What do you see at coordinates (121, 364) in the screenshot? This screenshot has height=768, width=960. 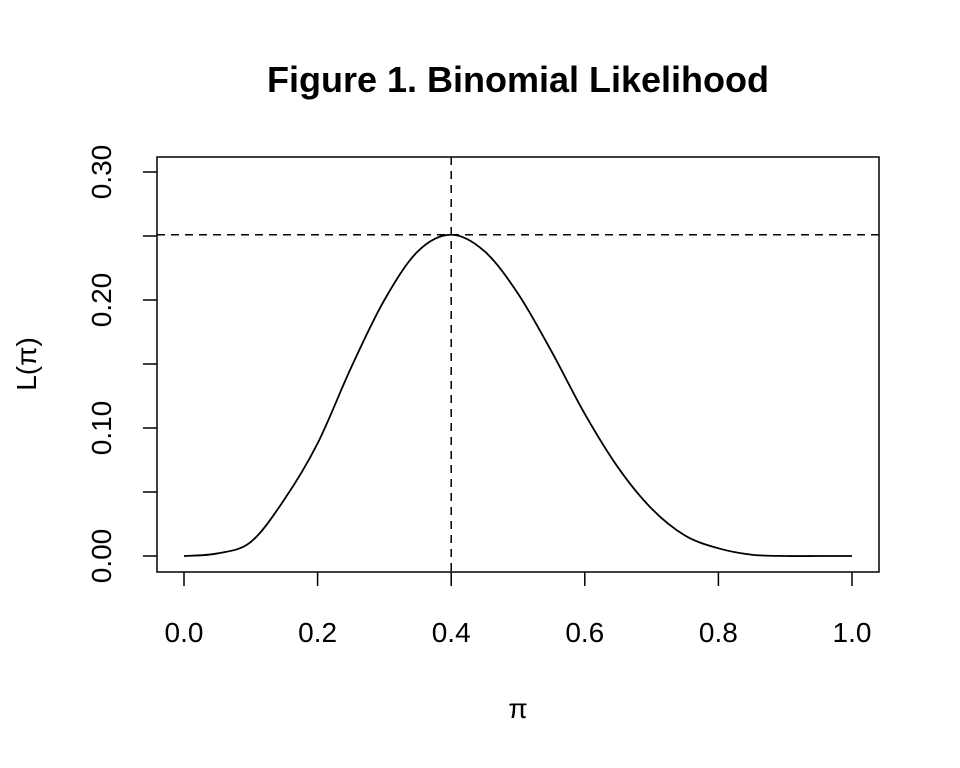 I see `y-axis: 0.00 0.10 0.20 0.30` at bounding box center [121, 364].